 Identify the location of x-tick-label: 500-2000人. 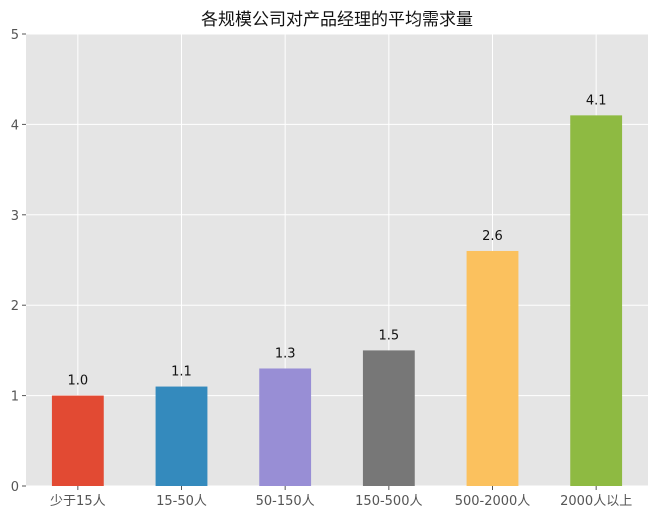
(493, 501).